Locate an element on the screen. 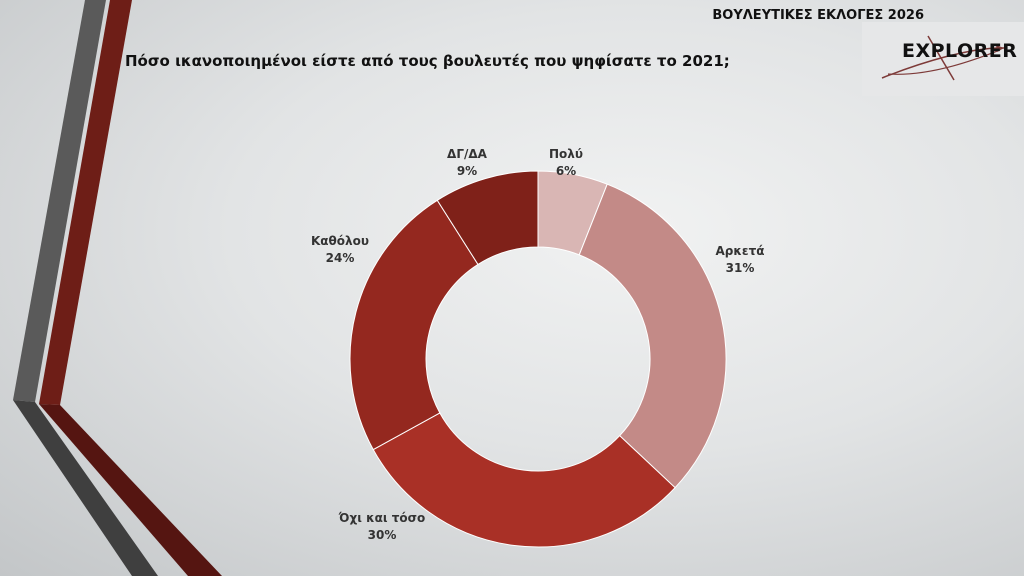  slice-value-label: 9% is located at coordinates (467, 171).